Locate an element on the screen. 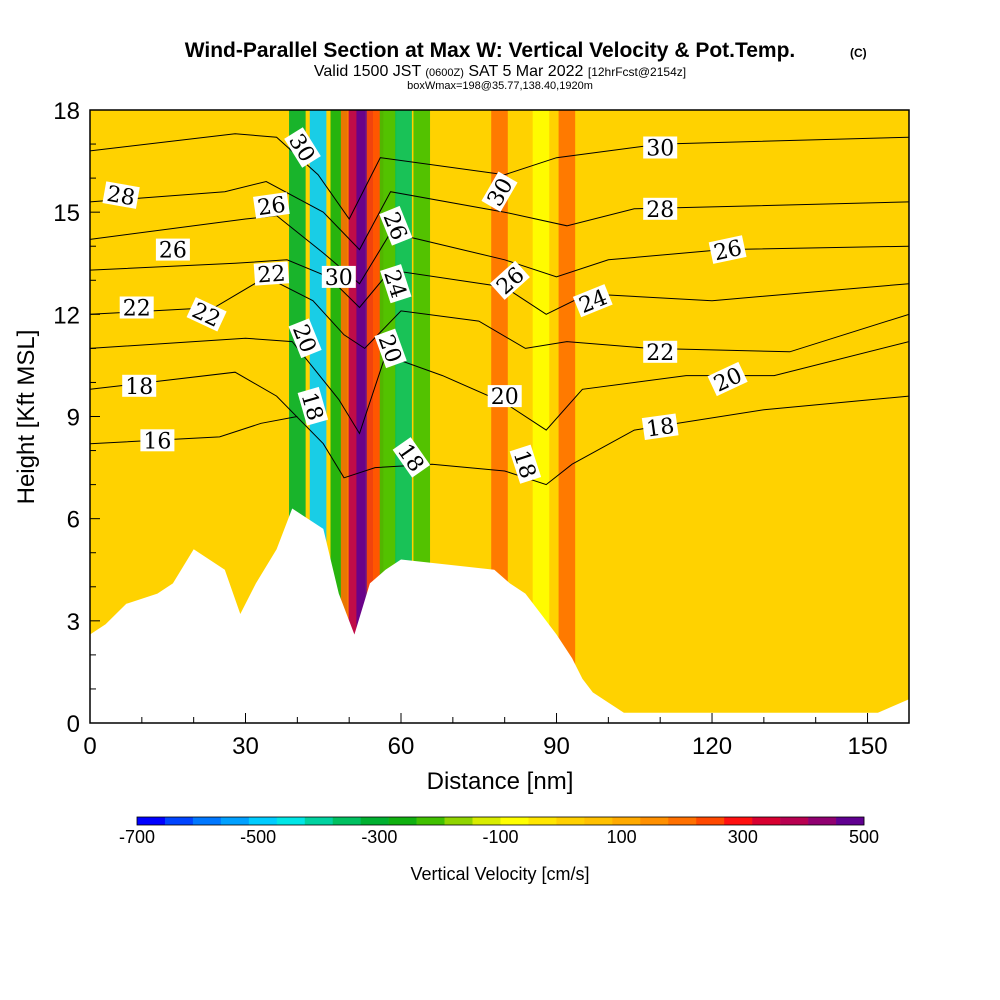  contour-label-8: 22 is located at coordinates (271, 275).